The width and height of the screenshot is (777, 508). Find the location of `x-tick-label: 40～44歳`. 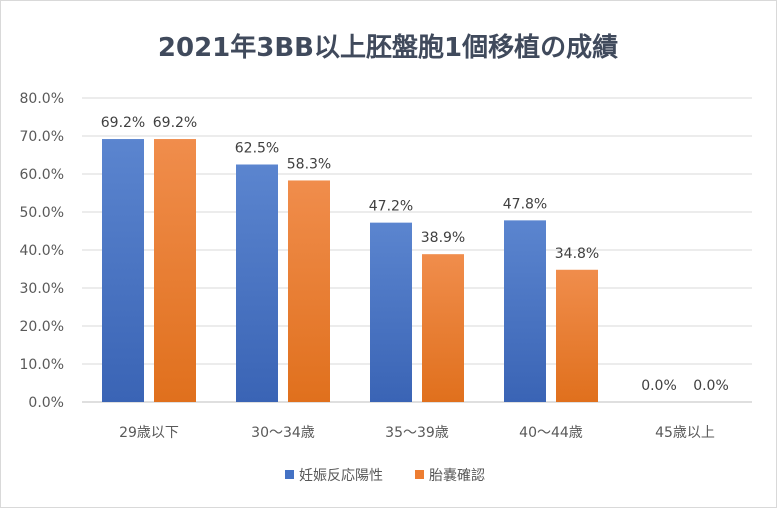

x-tick-label: 40～44歳 is located at coordinates (551, 433).